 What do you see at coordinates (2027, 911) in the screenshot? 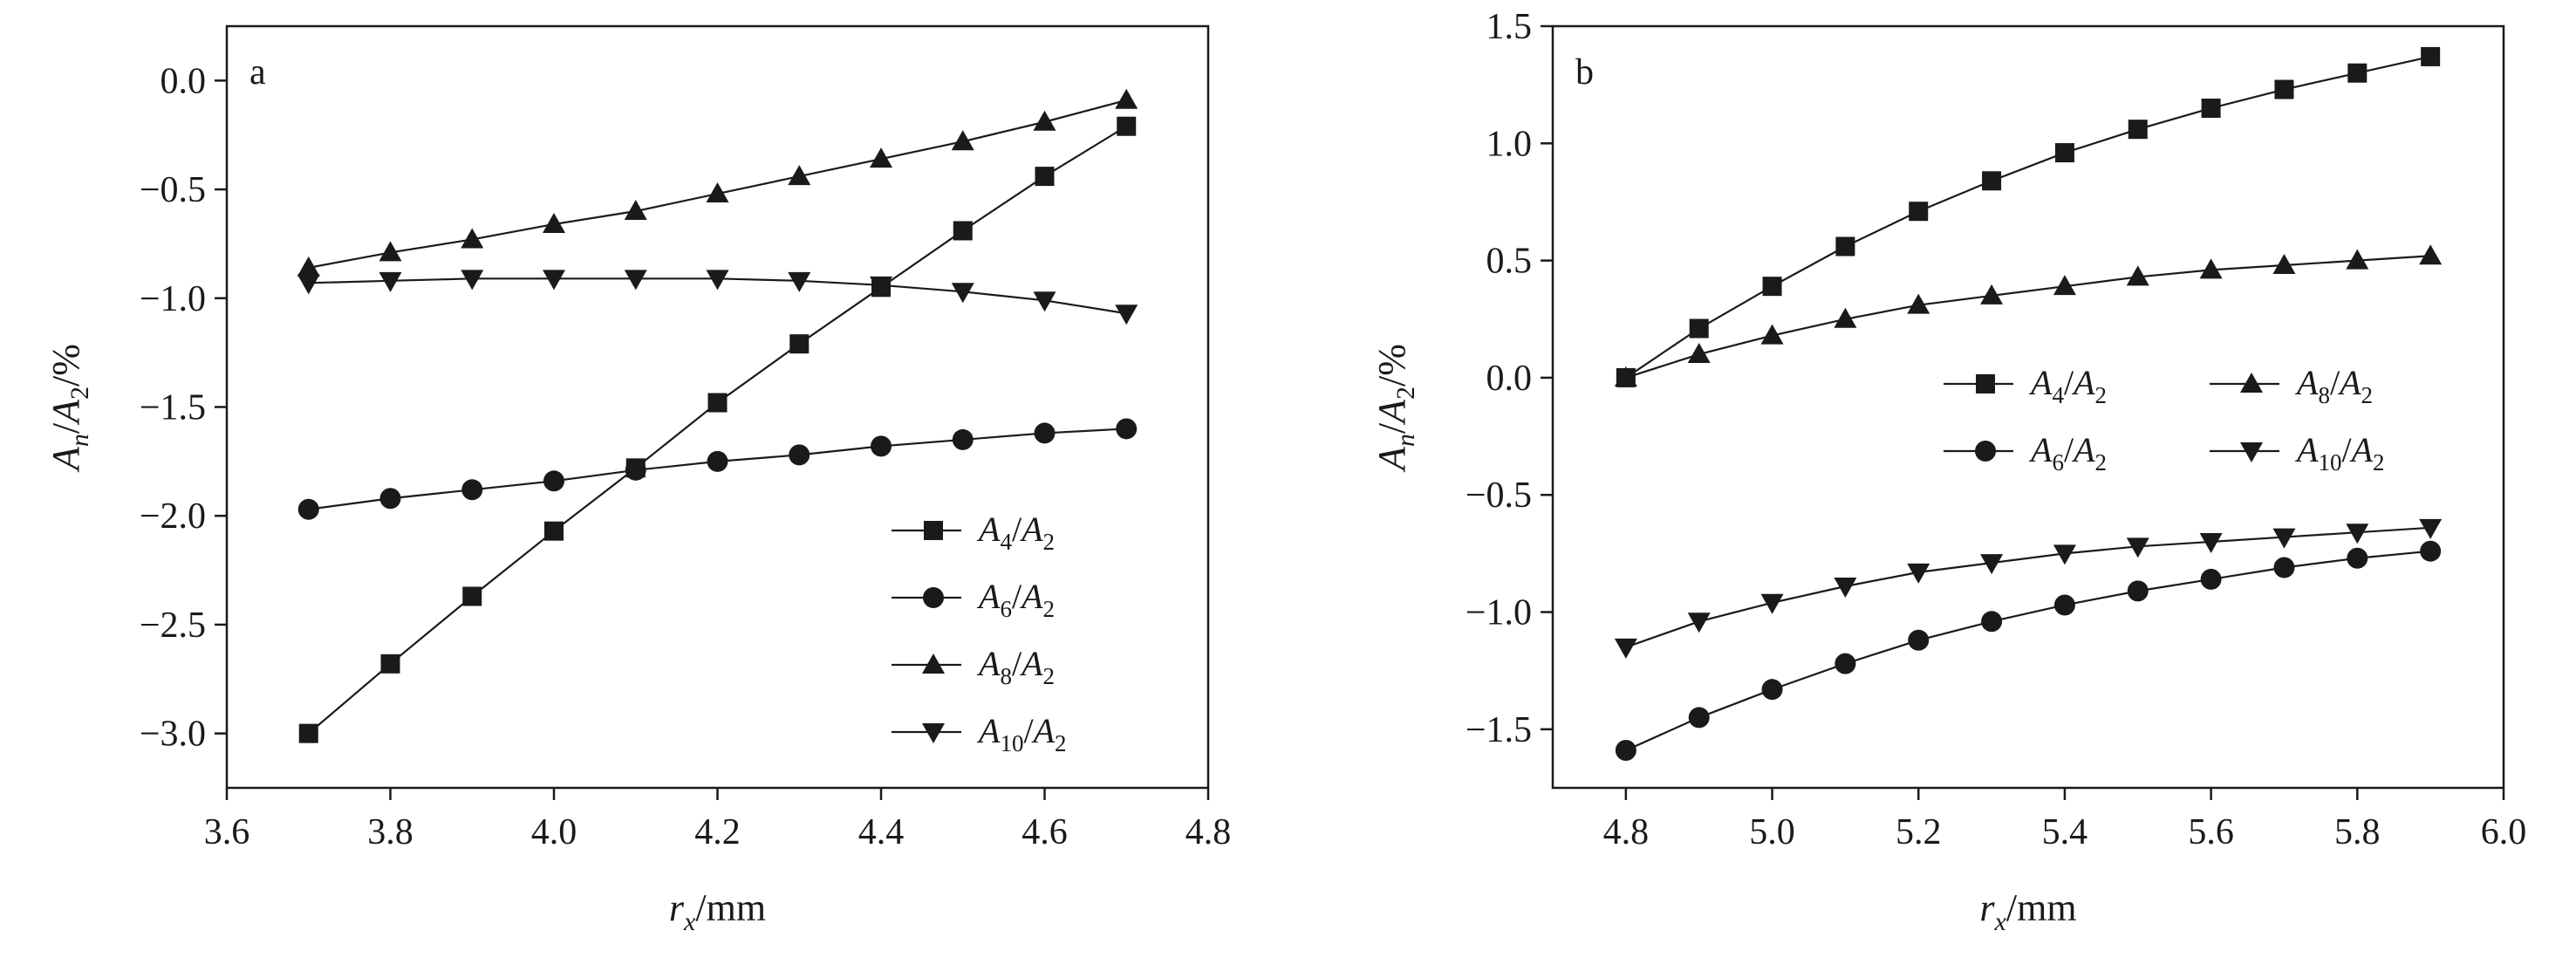
I see `x-axis-label: rx/mm` at bounding box center [2027, 911].